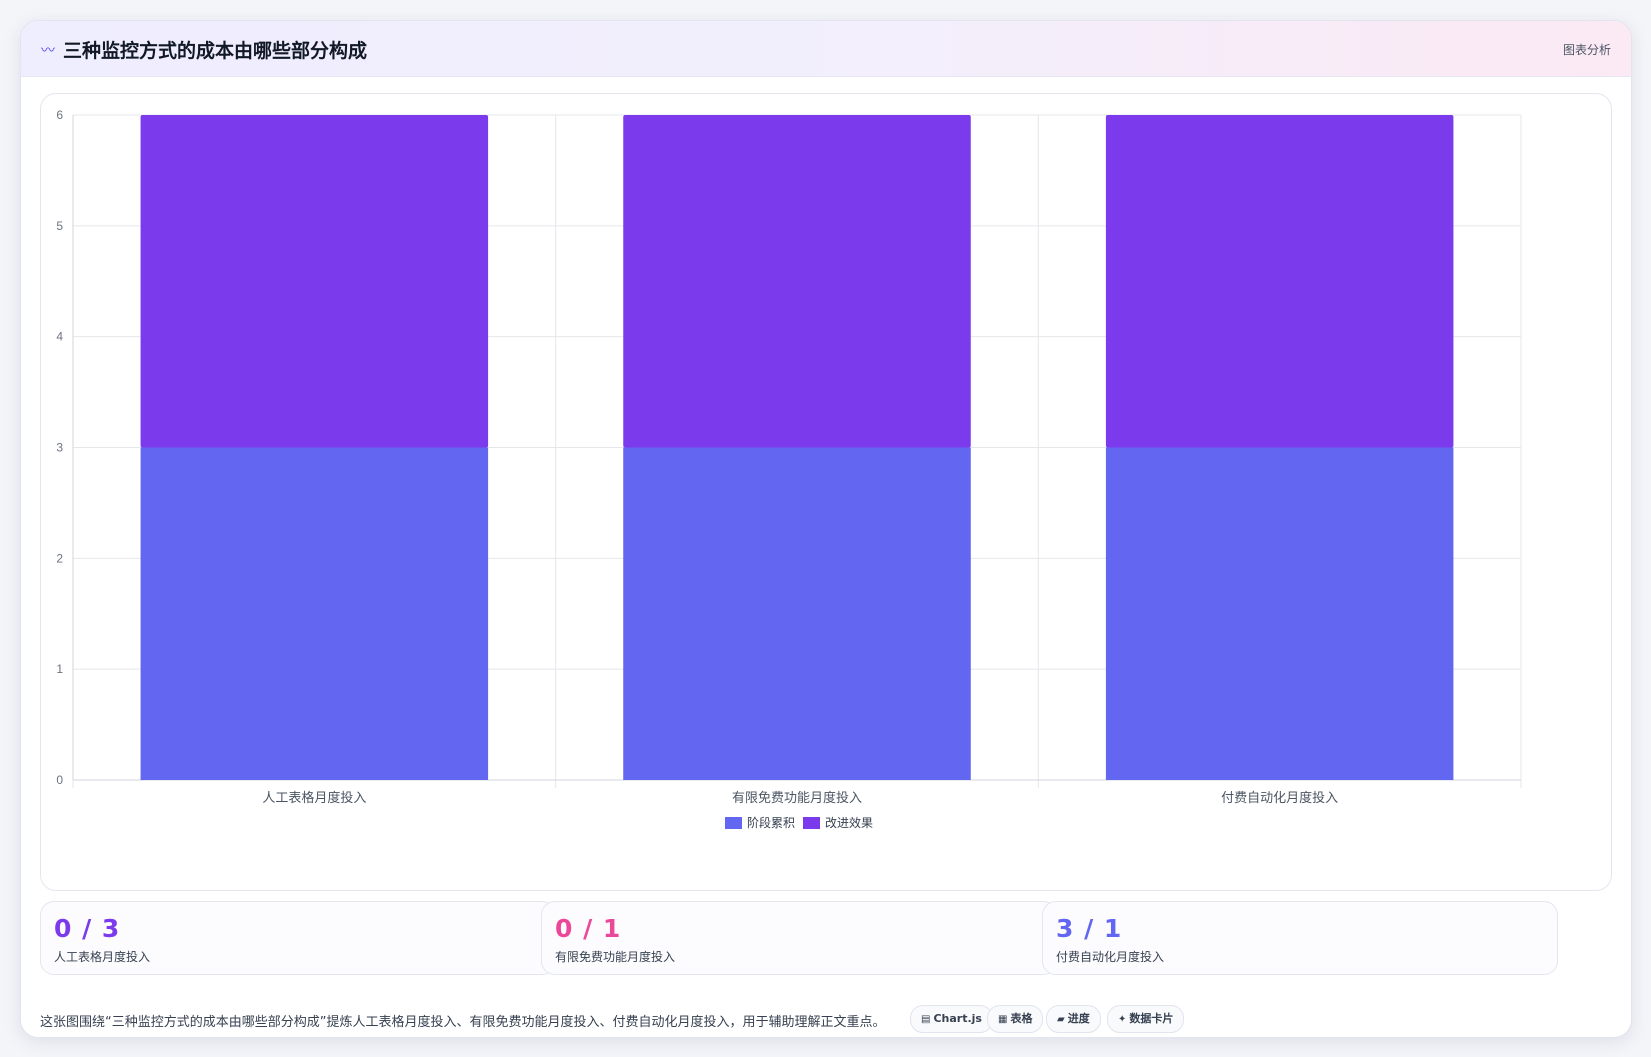 This screenshot has height=1057, width=1651. Describe the element at coordinates (1110, 957) in the screenshot. I see `stat-label: 付费自动化月度投入` at that location.